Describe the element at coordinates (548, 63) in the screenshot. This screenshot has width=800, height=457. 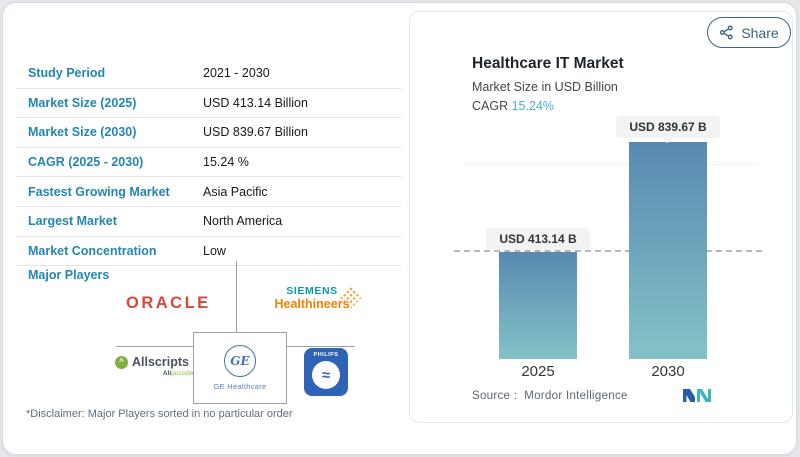
I see `chart-title: Healthcare IT Market` at that location.